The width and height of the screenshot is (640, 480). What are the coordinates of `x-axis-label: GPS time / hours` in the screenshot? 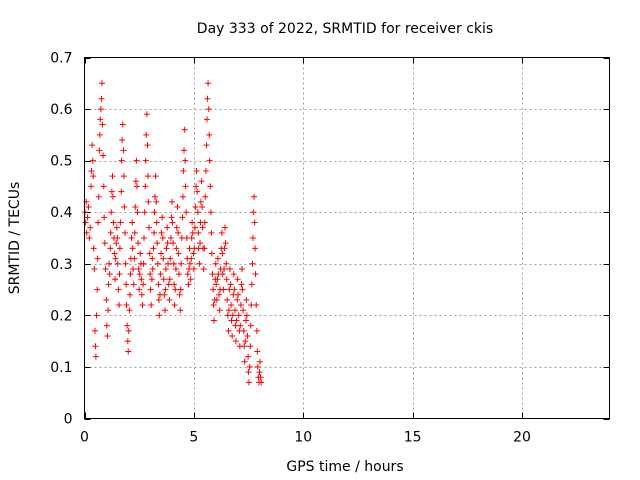 It's located at (344, 467).